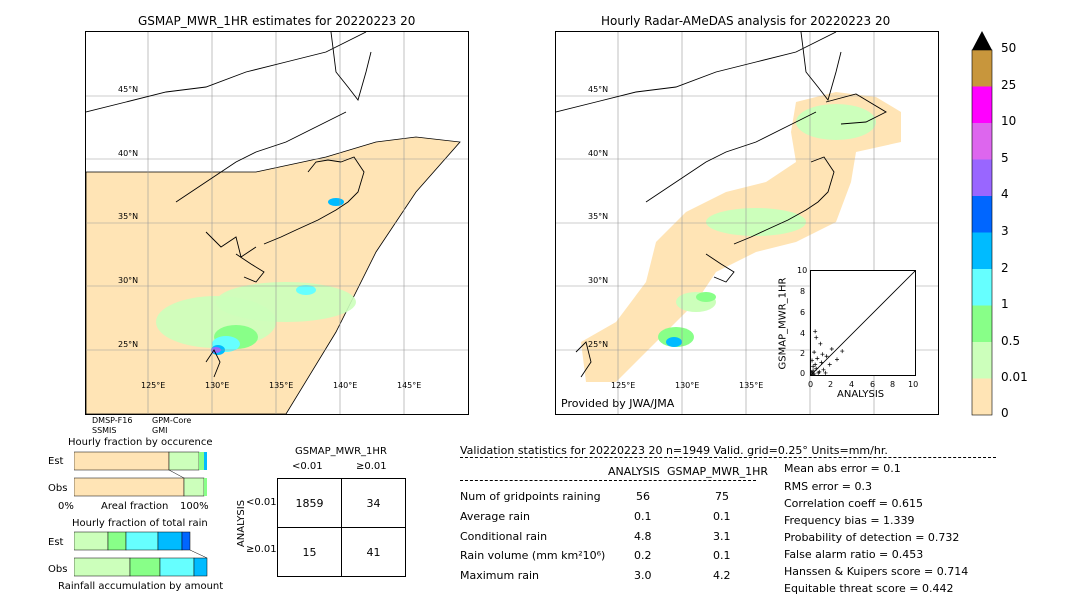 The width and height of the screenshot is (1080, 612). Describe the element at coordinates (1009, 121) in the screenshot. I see `cb-tick-10: 10` at that location.